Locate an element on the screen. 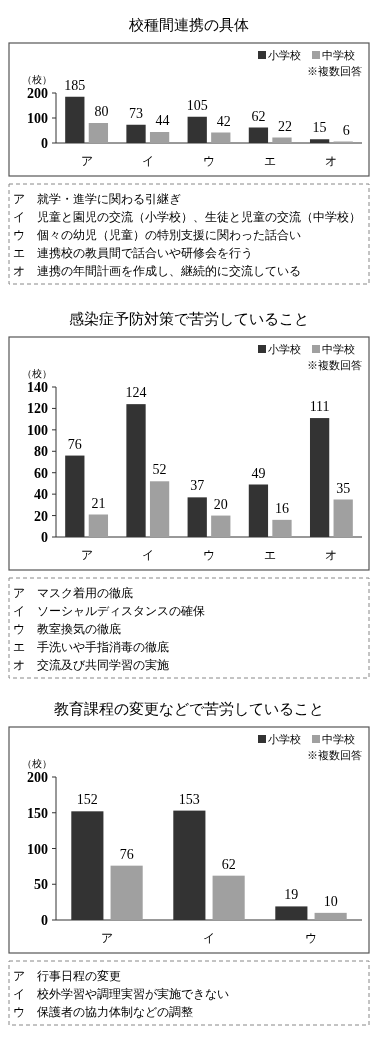 The width and height of the screenshot is (378, 1051). text: ア 就学・進学に関わる引継ぎ is located at coordinates (97, 199).